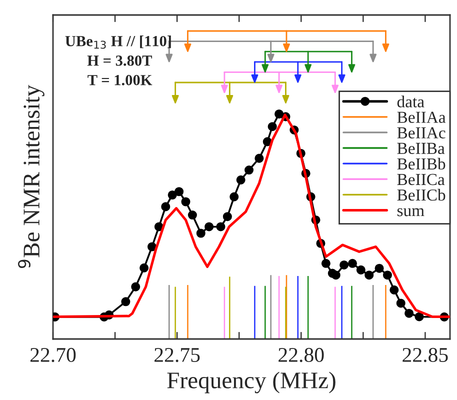  Describe the element at coordinates (251, 383) in the screenshot. I see `x-axis-title: Frequency (MHz)` at that location.